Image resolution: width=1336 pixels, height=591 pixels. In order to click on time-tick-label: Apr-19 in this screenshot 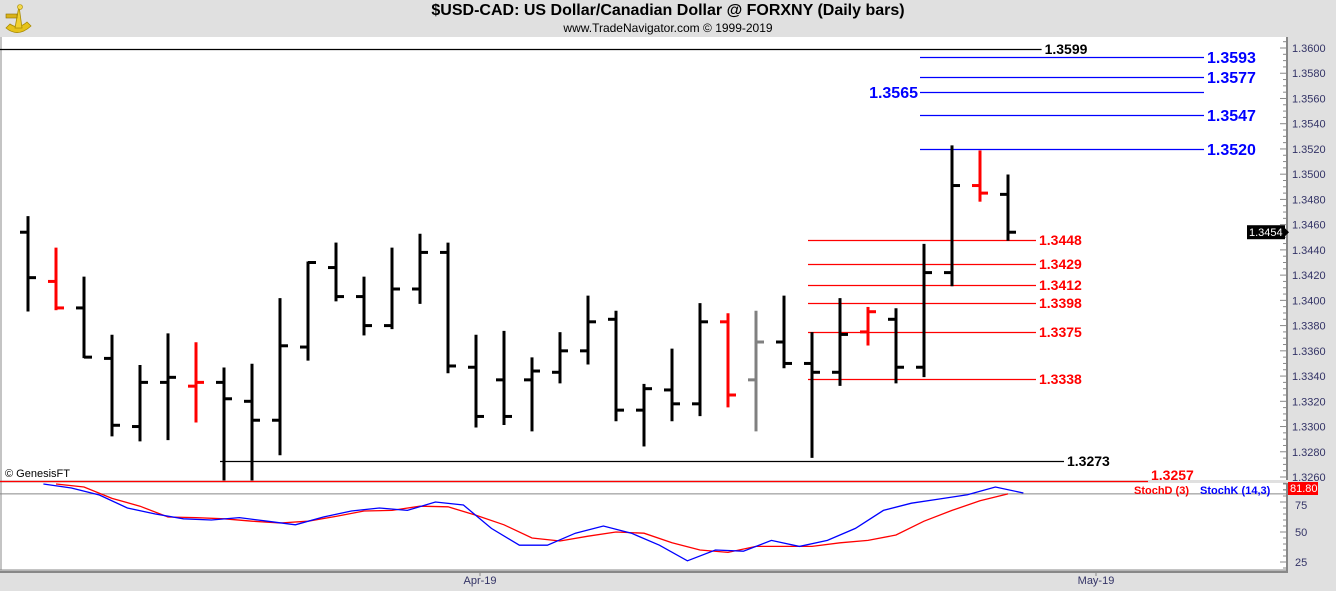, I will do `click(479, 581)`.